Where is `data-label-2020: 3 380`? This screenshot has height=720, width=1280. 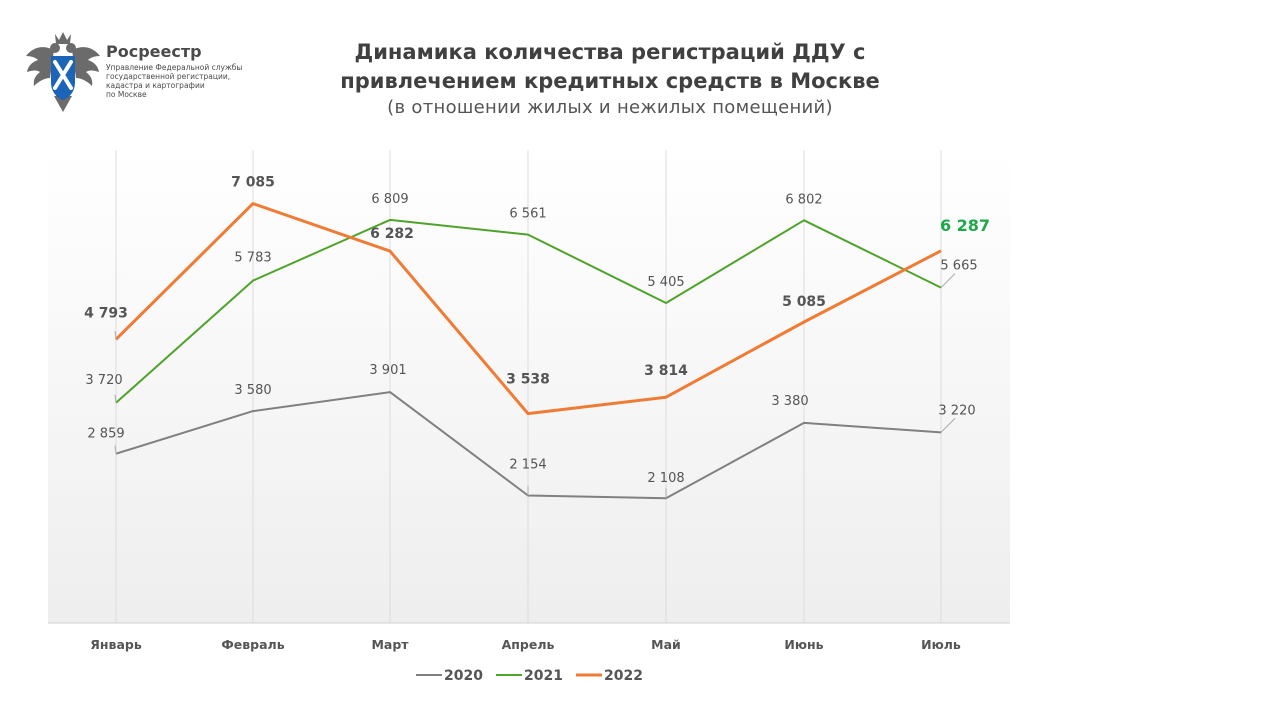 data-label-2020: 3 380 is located at coordinates (789, 401).